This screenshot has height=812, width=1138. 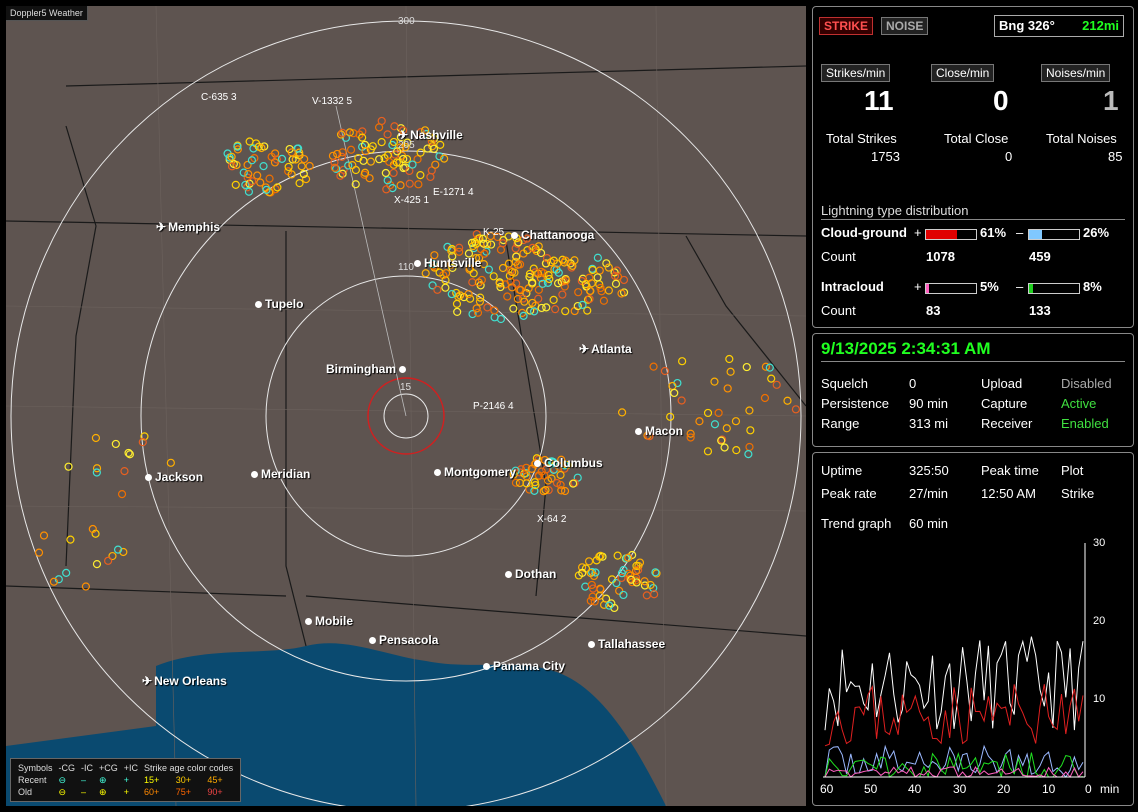 I want to click on squelch-label: Squelch, so click(x=844, y=383).